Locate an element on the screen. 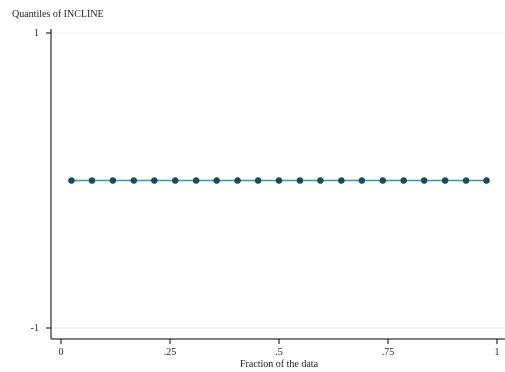 This screenshot has height=372, width=505. y-axis-label: Quantiles of INCLINE is located at coordinates (58, 14).